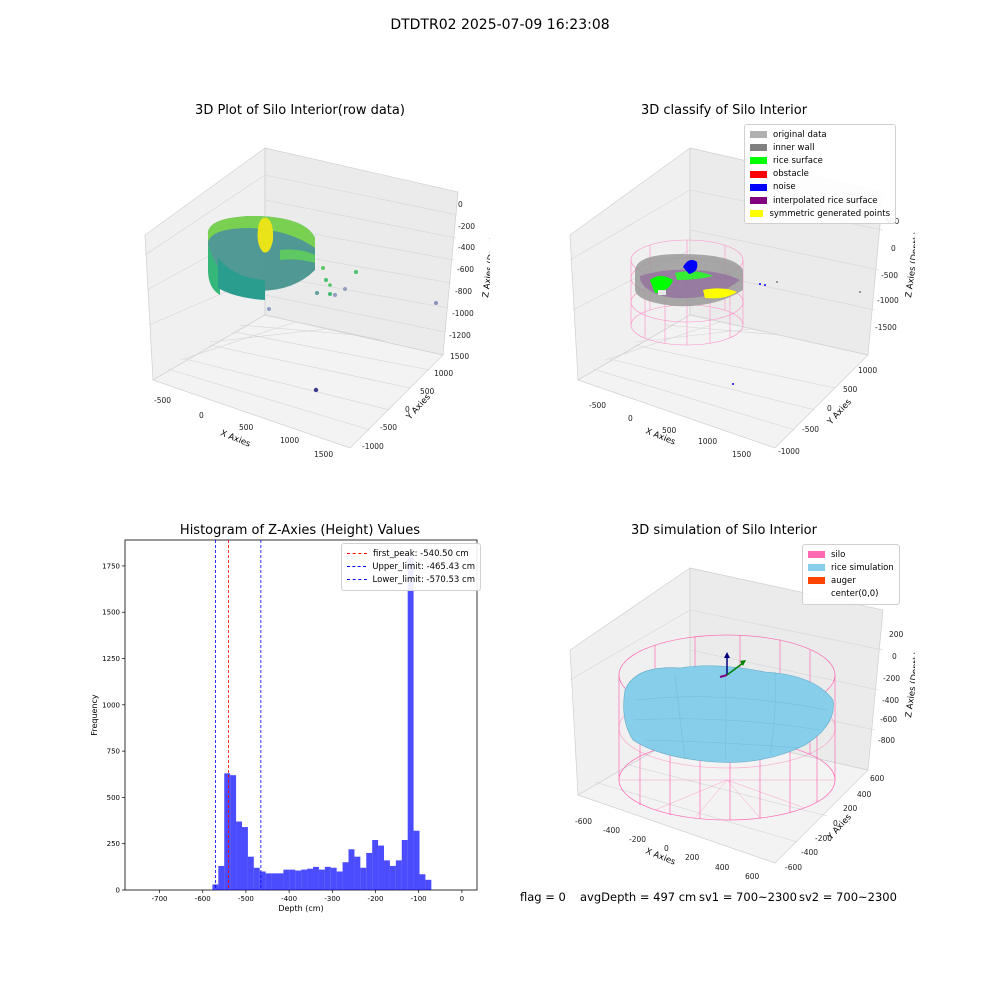 The height and width of the screenshot is (1000, 1000). I want to click on legend-label: Upper_limit: -465.43 cm, so click(423, 566).